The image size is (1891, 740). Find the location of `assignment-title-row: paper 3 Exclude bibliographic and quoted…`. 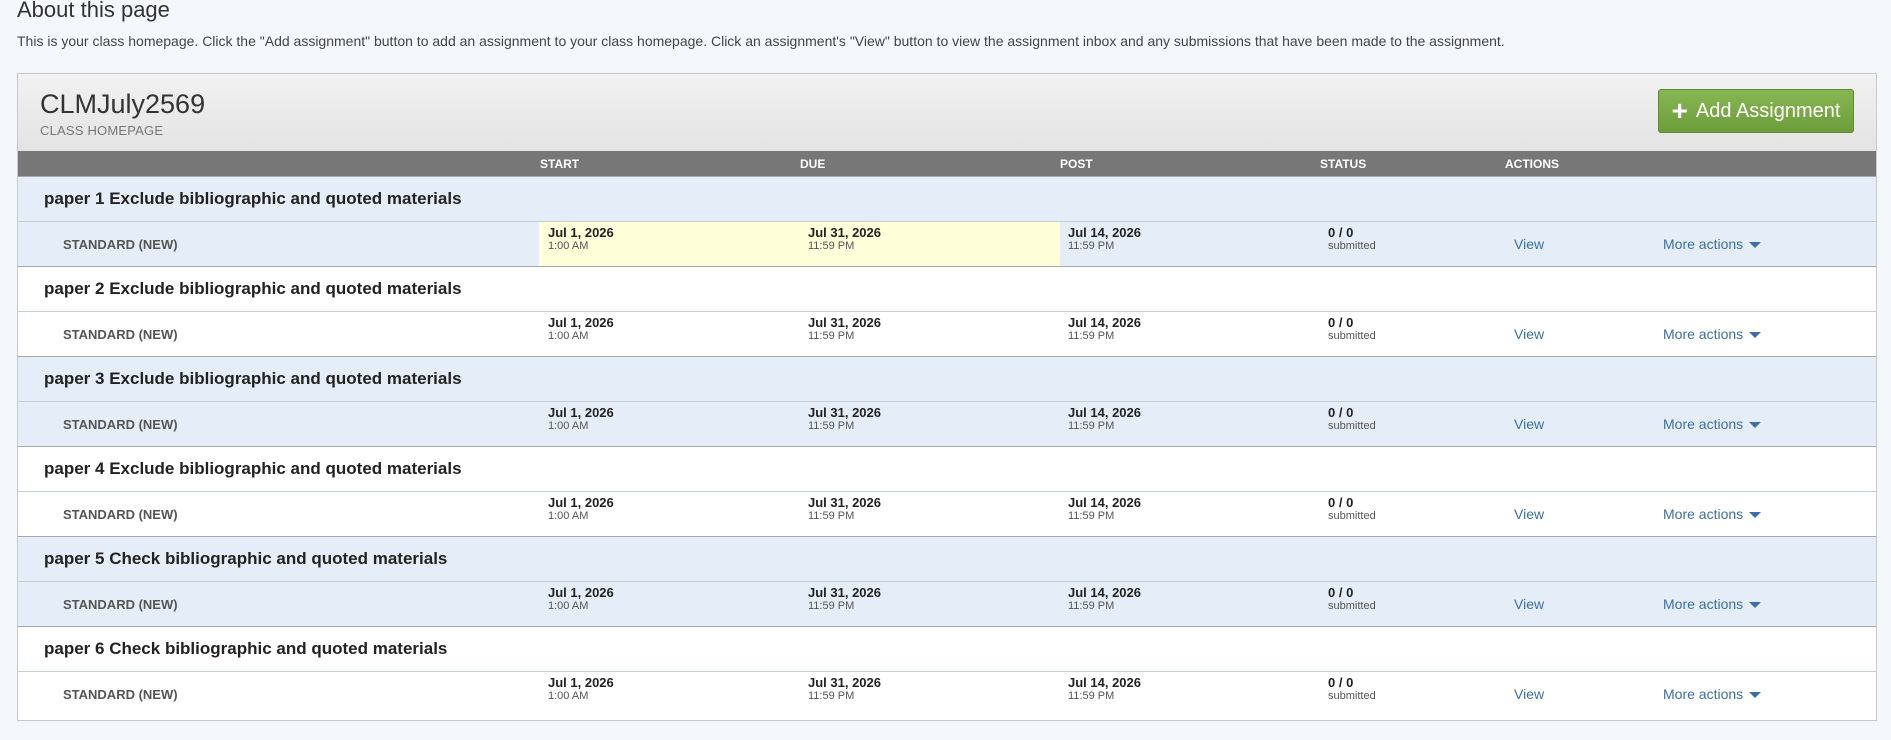

assignment-title-row: paper 3 Exclude bibliographic and quoted… is located at coordinates (947, 378).